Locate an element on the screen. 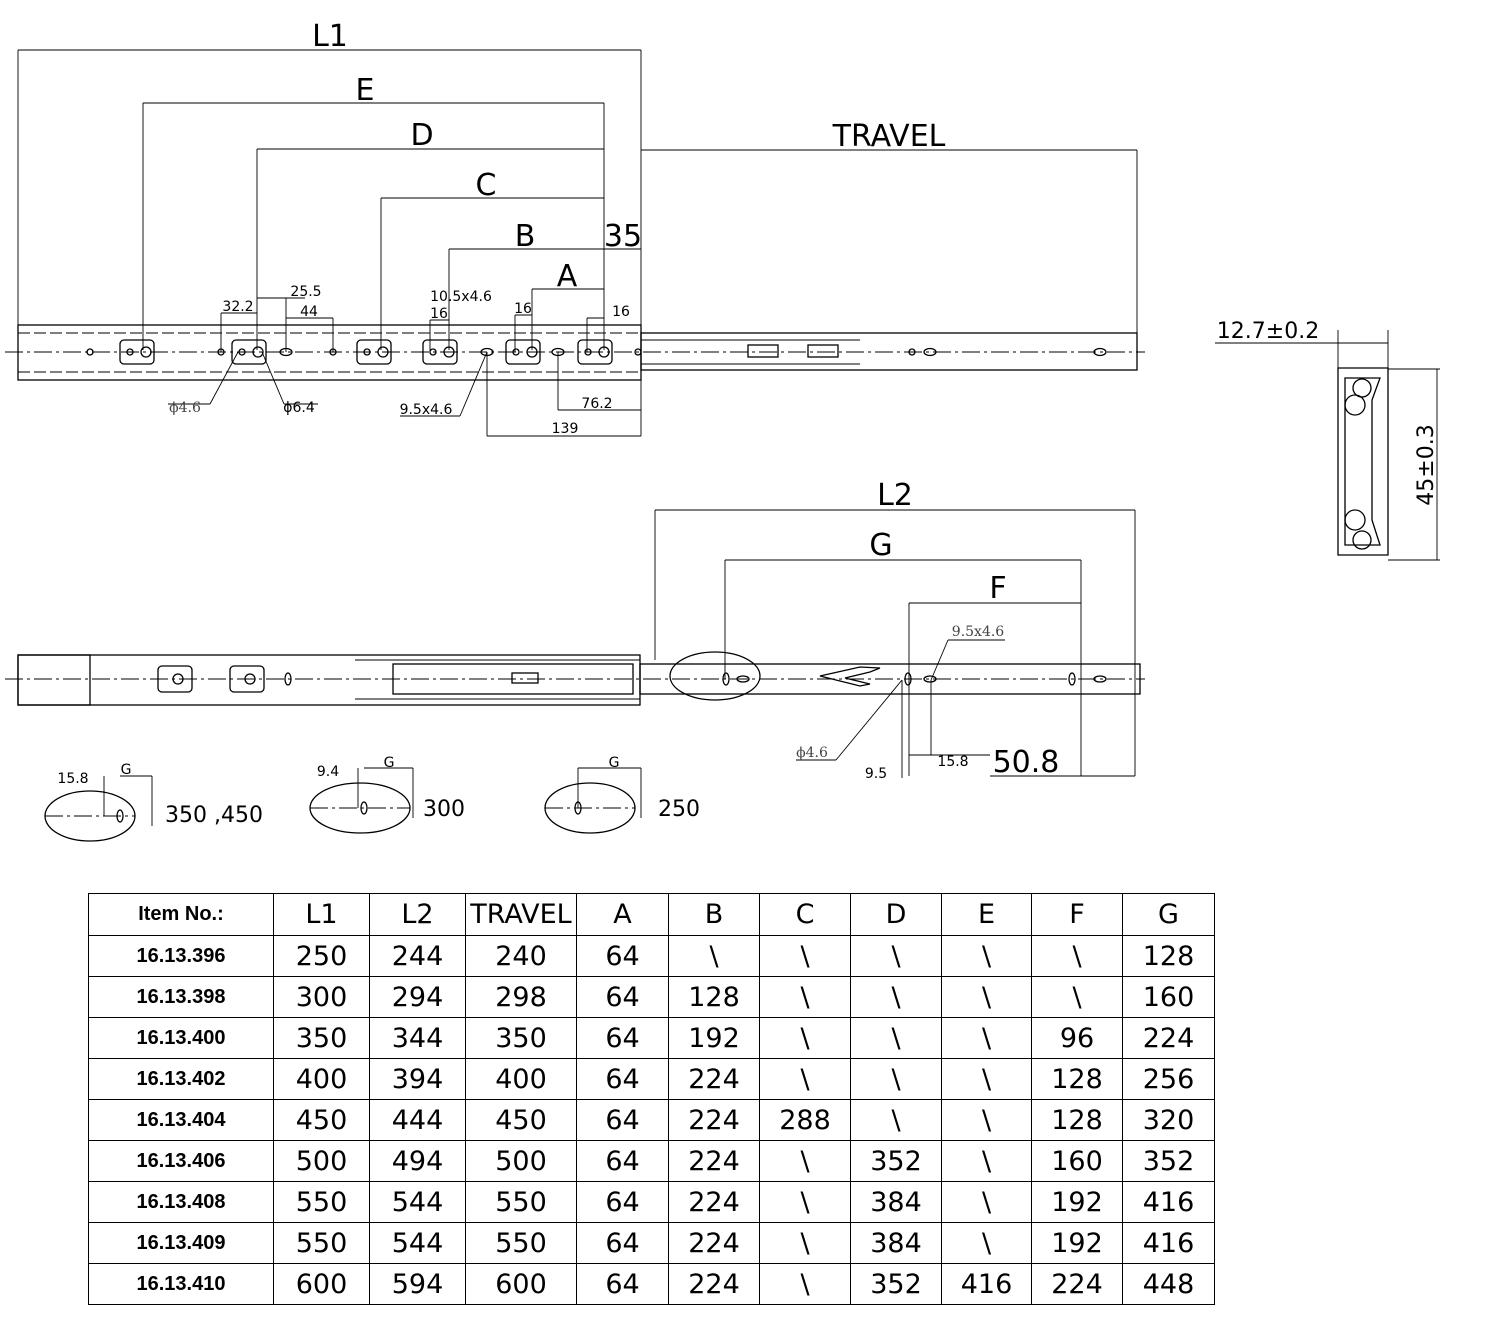 The width and height of the screenshot is (1507, 1324). dim-F: F is located at coordinates (997, 588).